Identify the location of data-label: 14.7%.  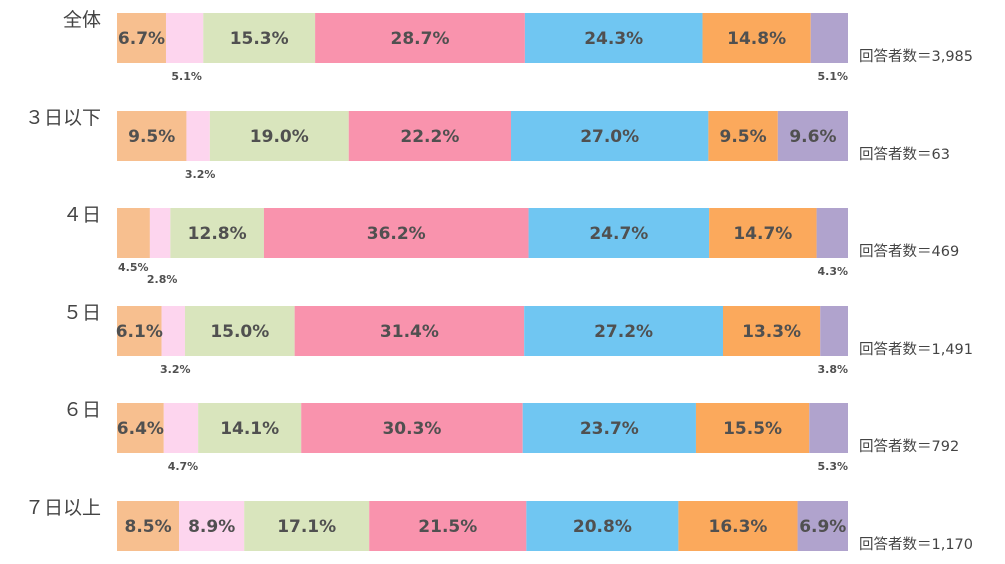
(762, 234).